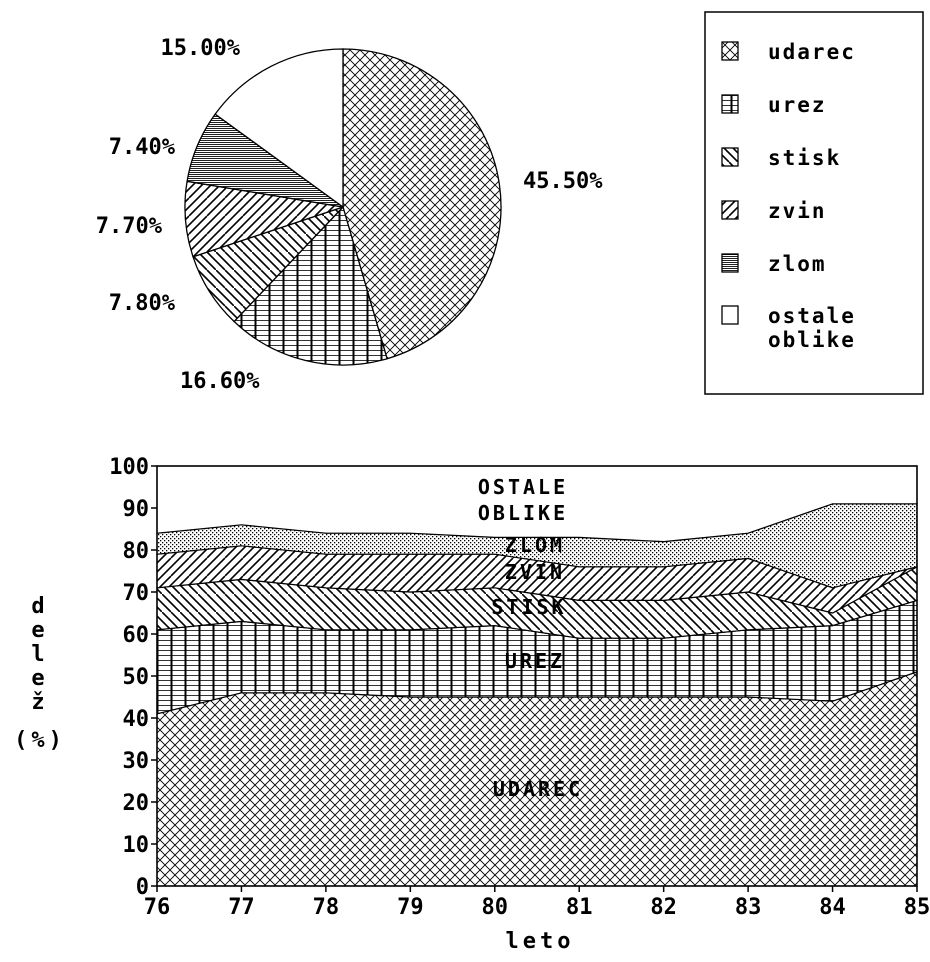 The image size is (930, 962). What do you see at coordinates (563, 181) in the screenshot?
I see `pie-label-udarec: 45.50%` at bounding box center [563, 181].